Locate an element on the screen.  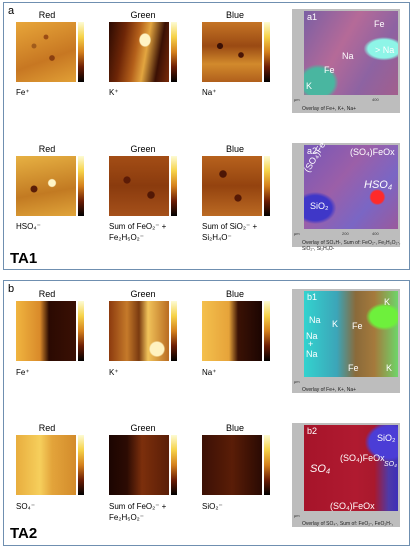
panel-letter: a is located at coordinates (11, 11).